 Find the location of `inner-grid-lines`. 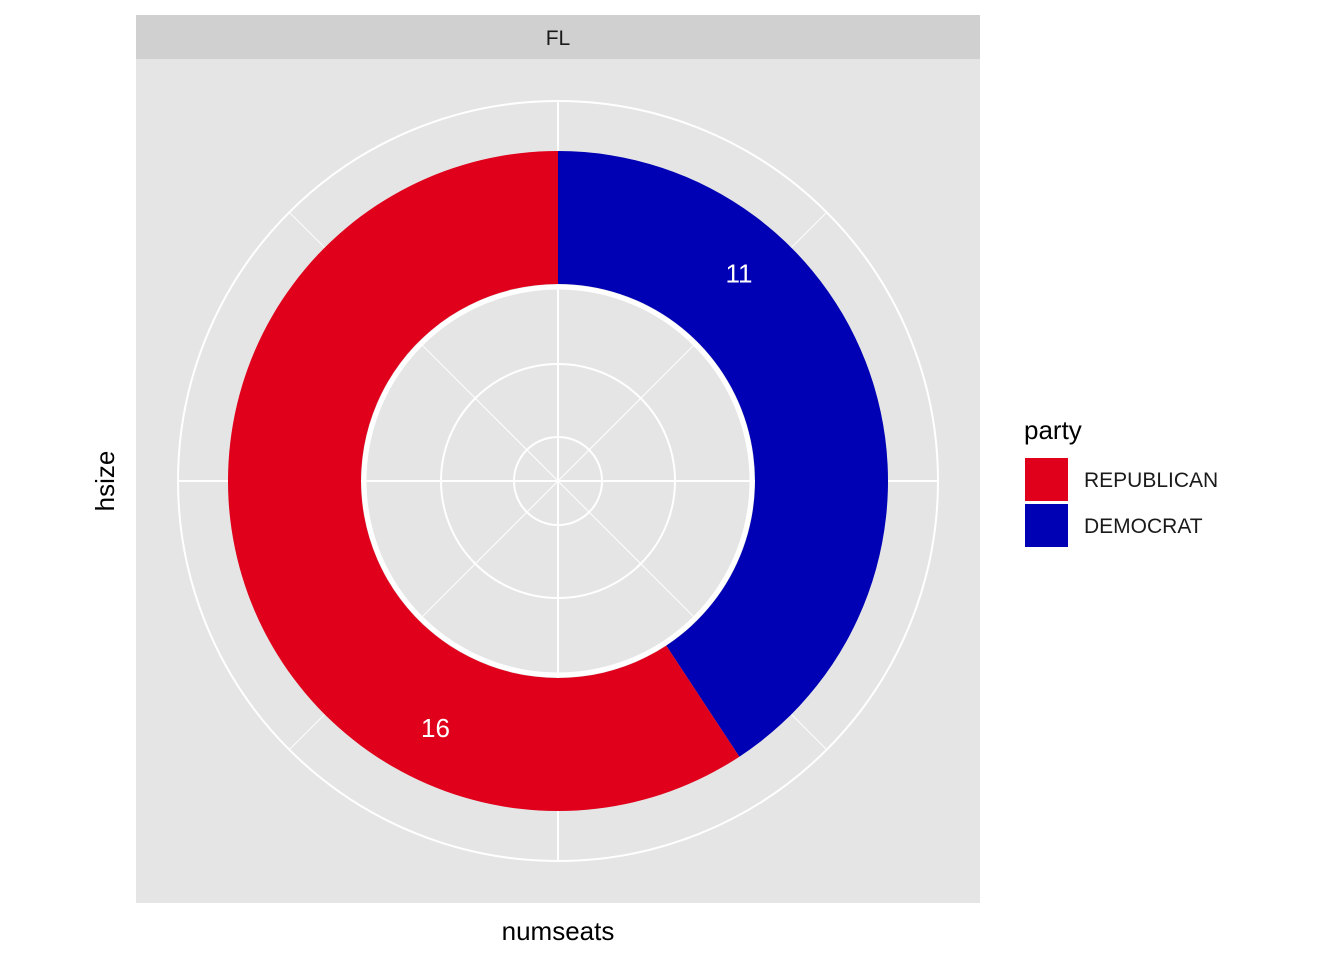

inner-grid-lines is located at coordinates (558, 481).